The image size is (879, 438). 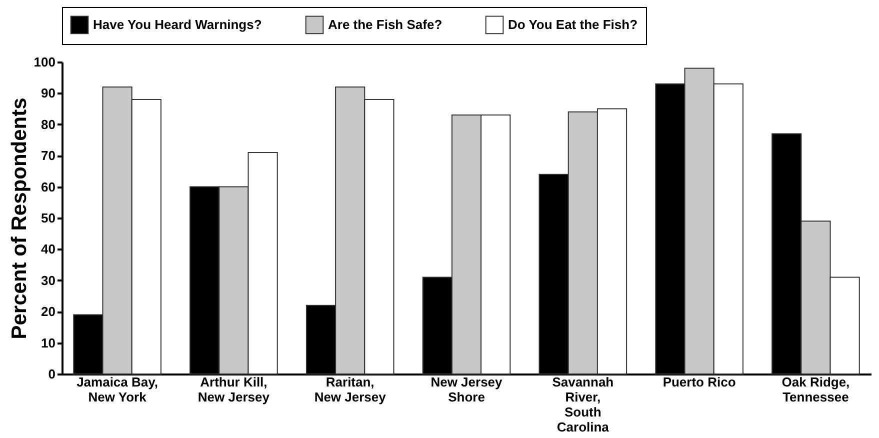 I want to click on y-tick-label: 30, so click(x=48, y=280).